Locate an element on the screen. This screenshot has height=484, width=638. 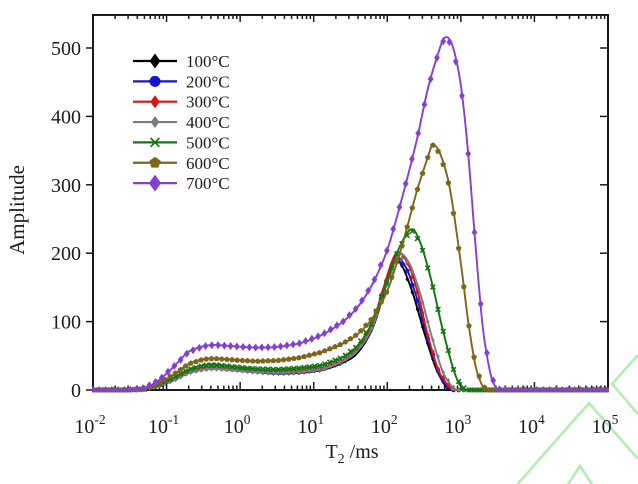
legend-label: 200°C is located at coordinates (208, 81).